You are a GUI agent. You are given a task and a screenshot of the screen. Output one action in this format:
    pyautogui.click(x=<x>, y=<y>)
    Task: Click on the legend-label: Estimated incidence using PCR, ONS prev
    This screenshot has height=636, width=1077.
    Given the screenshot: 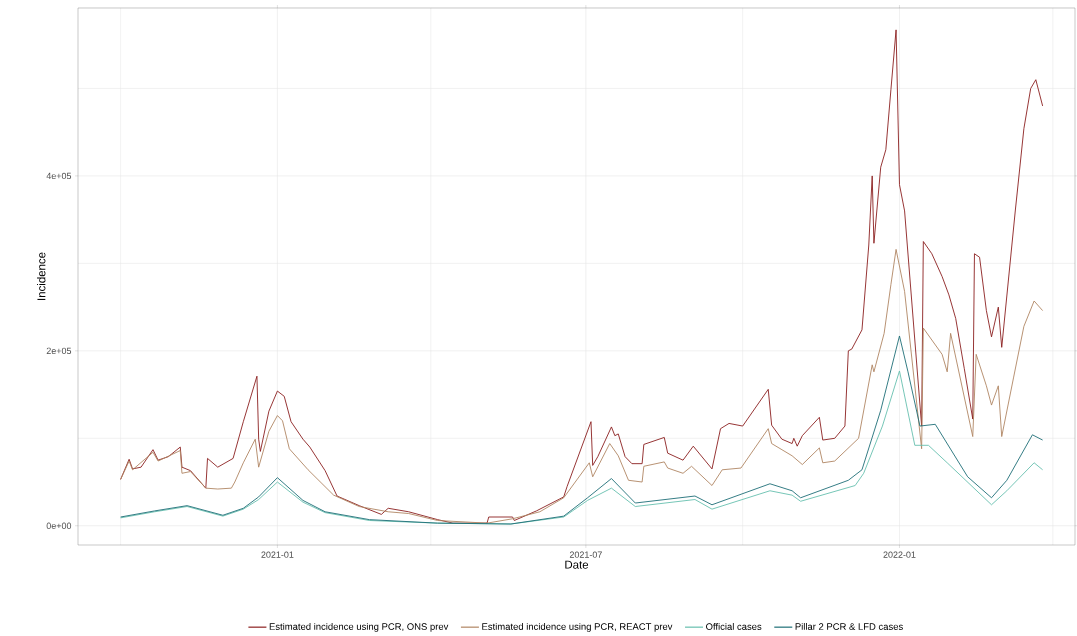 What is the action you would take?
    pyautogui.click(x=359, y=627)
    